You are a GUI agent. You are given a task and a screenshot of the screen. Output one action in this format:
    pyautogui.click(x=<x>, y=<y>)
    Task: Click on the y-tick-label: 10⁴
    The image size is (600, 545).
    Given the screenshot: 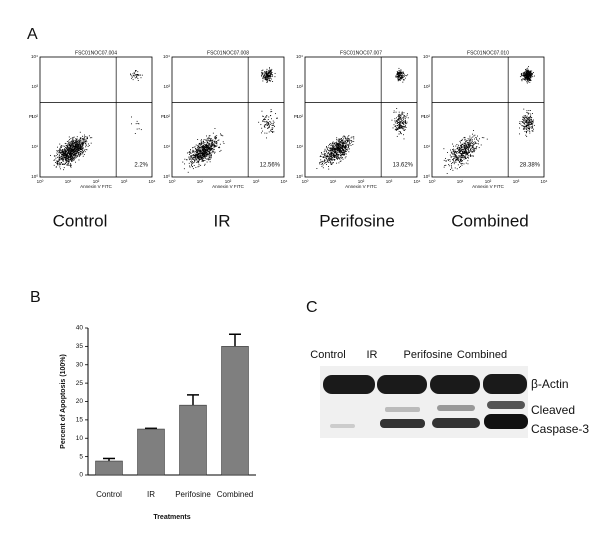 What is the action you would take?
    pyautogui.click(x=426, y=56)
    